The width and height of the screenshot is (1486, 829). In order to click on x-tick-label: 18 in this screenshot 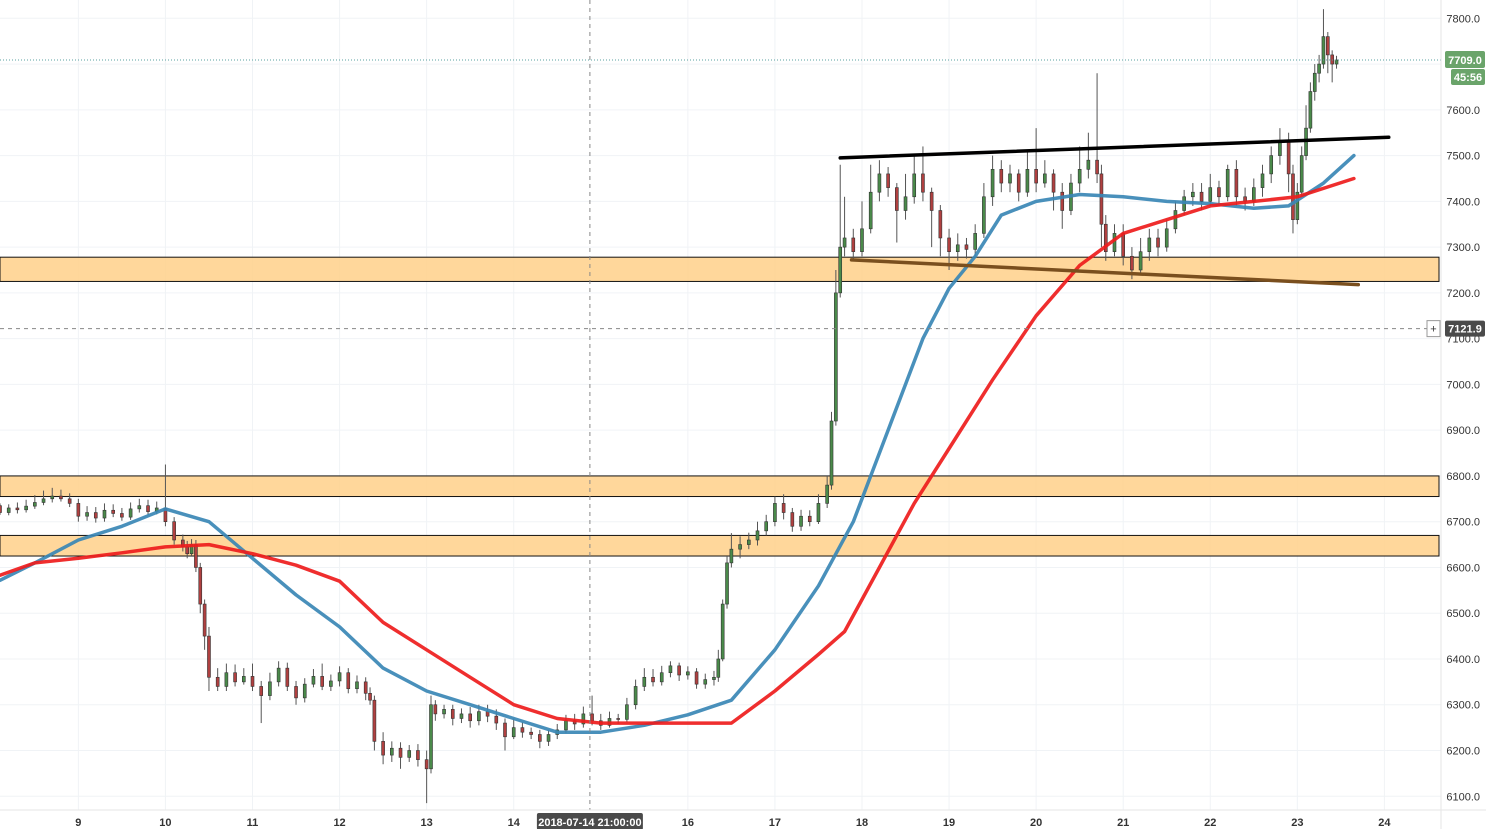, I will do `click(862, 823)`.